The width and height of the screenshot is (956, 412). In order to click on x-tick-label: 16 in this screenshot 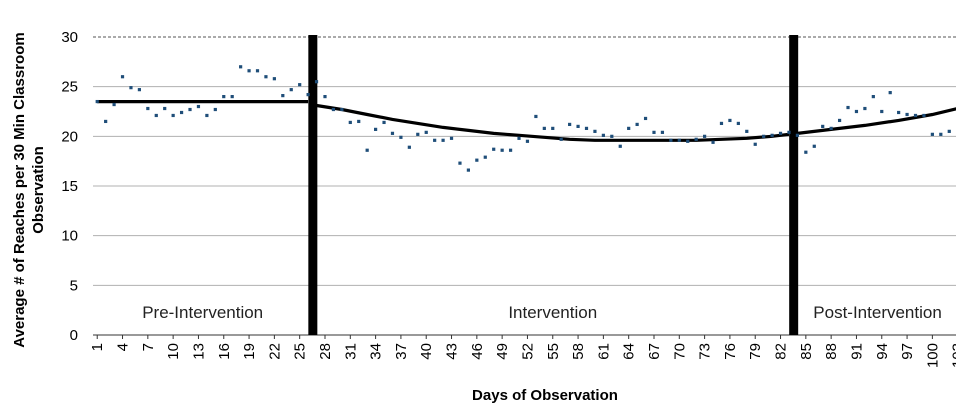, I will do `click(224, 351)`.